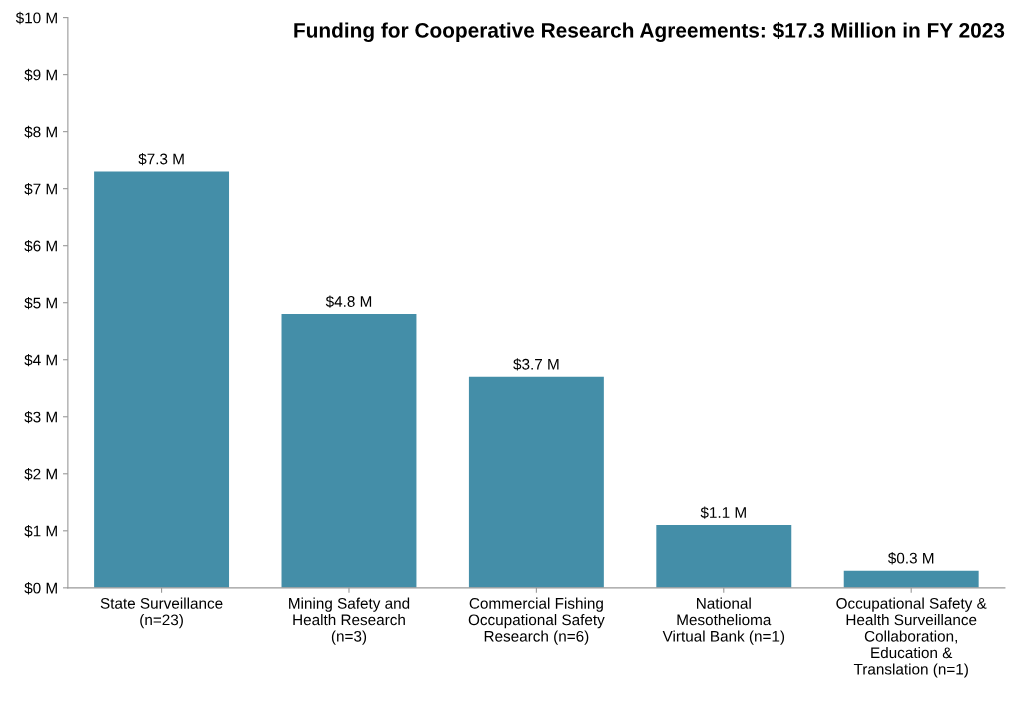 Image resolution: width=1013 pixels, height=704 pixels. Describe the element at coordinates (36, 18) in the screenshot. I see `y-tick-label: $10 M` at that location.